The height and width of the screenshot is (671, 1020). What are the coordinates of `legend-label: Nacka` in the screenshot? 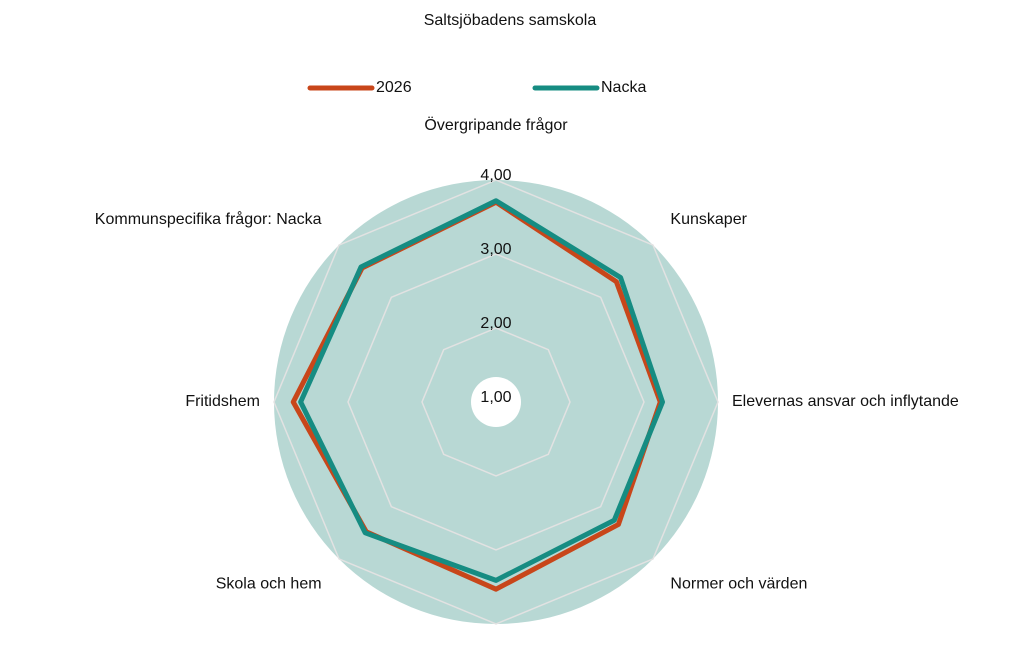 It's located at (623, 87).